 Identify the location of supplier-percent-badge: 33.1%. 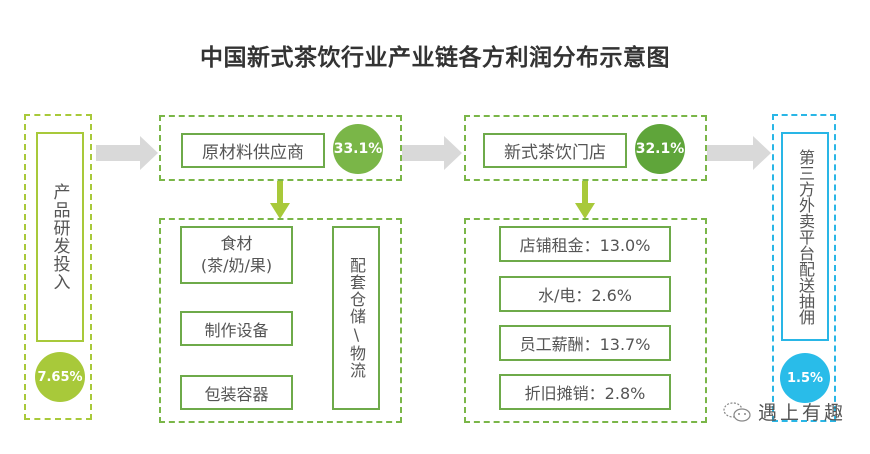
(358, 149).